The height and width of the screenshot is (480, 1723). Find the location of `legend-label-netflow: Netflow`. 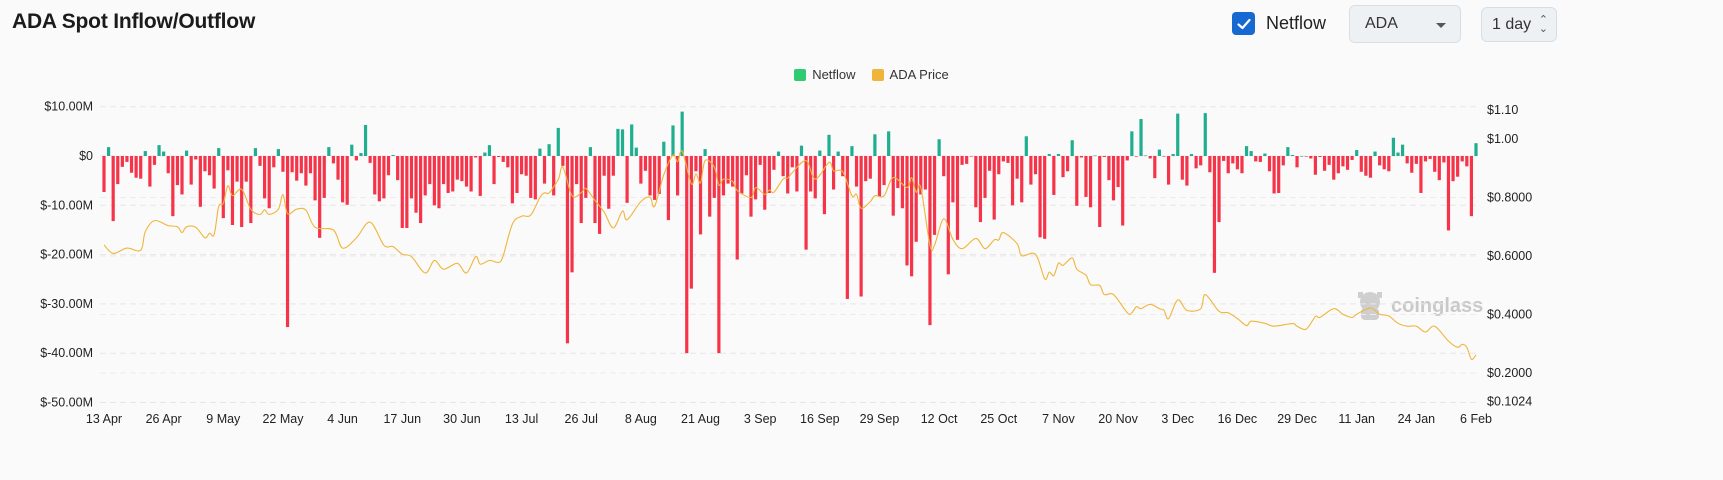

legend-label-netflow: Netflow is located at coordinates (834, 74).